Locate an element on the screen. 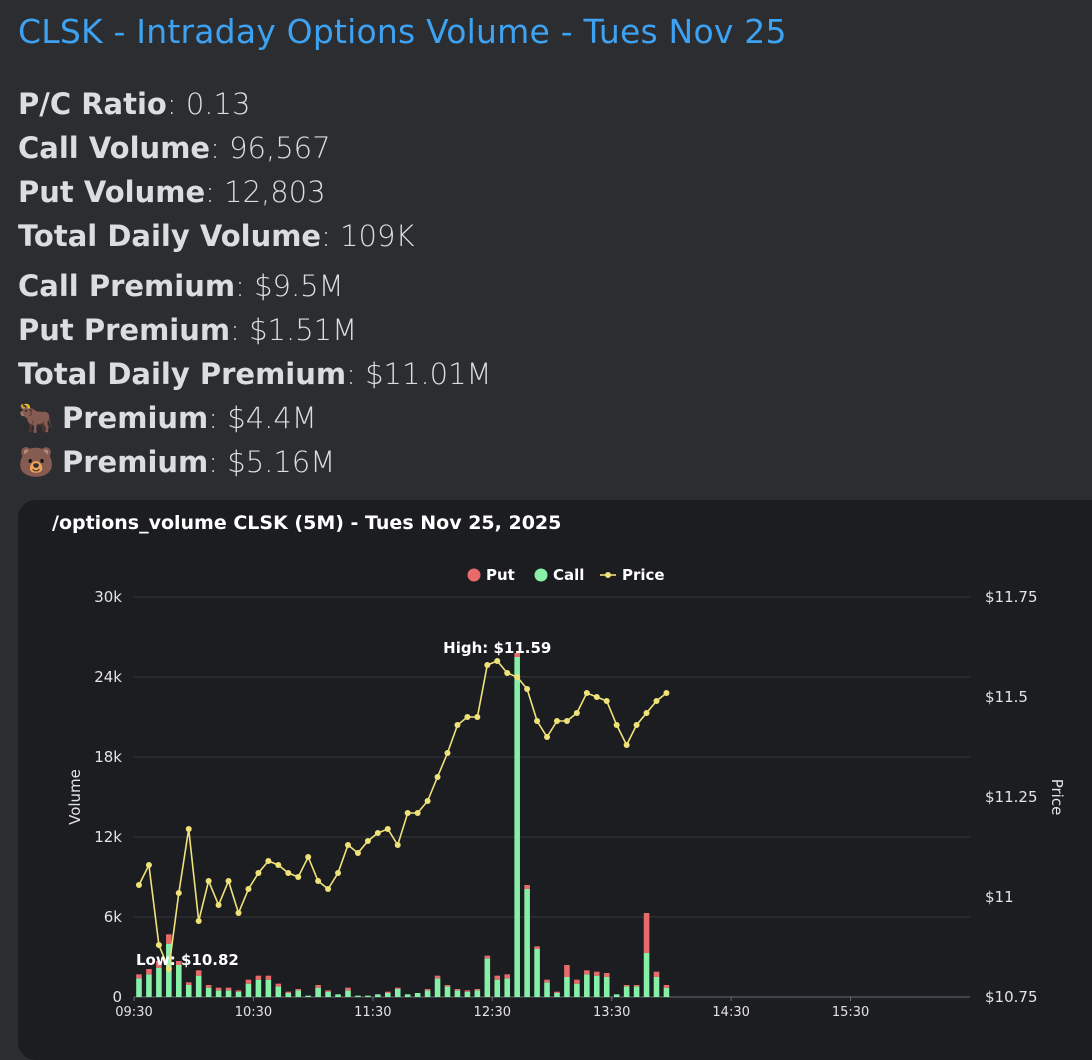 The width and height of the screenshot is (1092, 1060). stat-row: P/C Ratio: 0.13 is located at coordinates (255, 104).